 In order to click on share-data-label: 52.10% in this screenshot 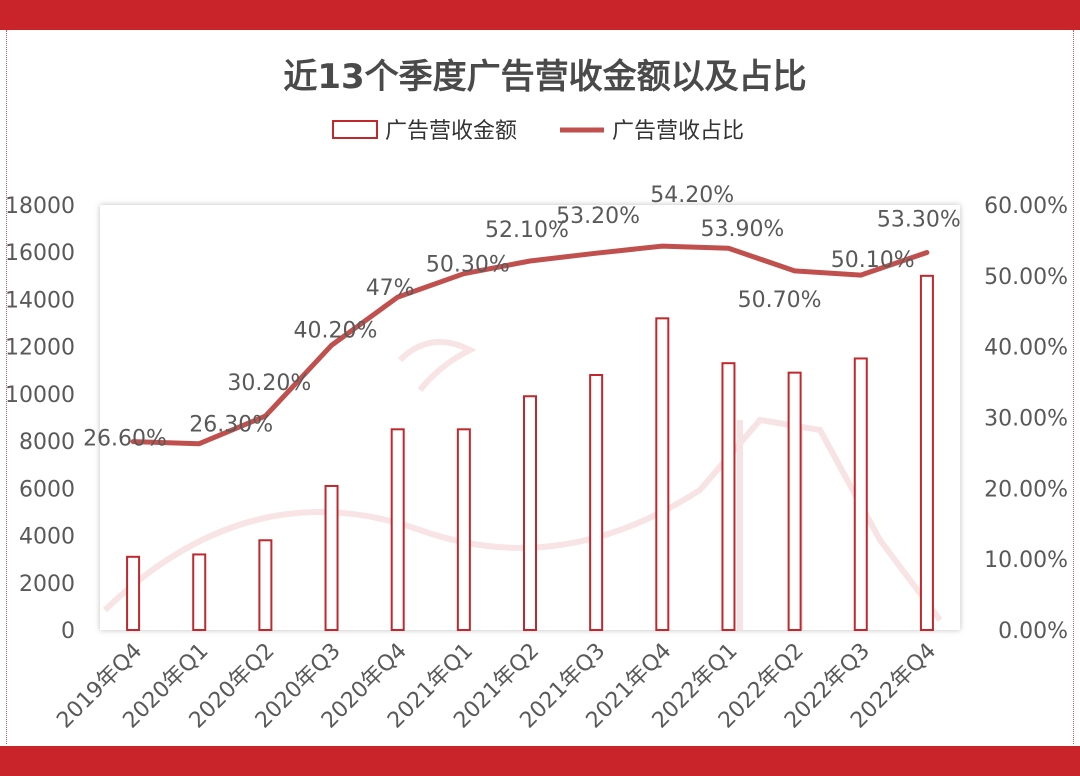, I will do `click(527, 230)`.